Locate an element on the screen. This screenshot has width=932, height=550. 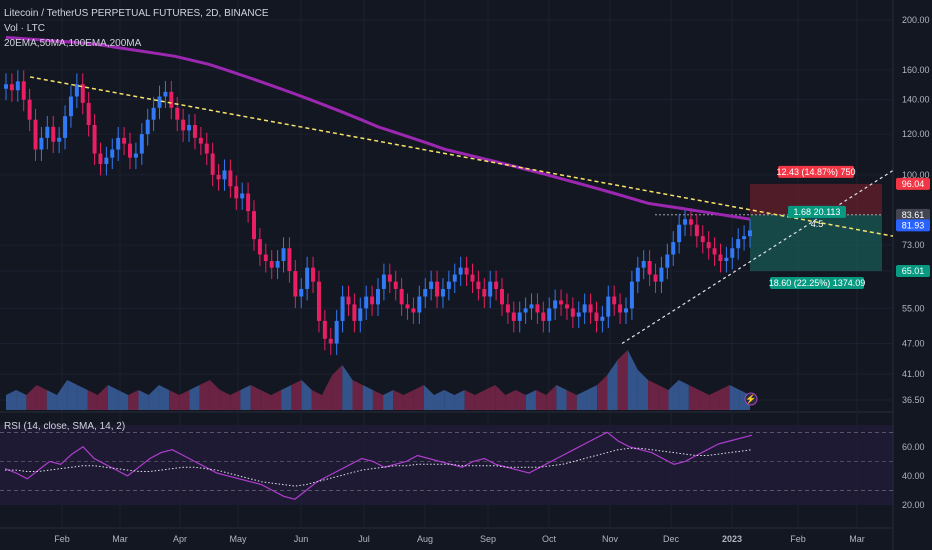
lightning-icon is located at coordinates (751, 399).